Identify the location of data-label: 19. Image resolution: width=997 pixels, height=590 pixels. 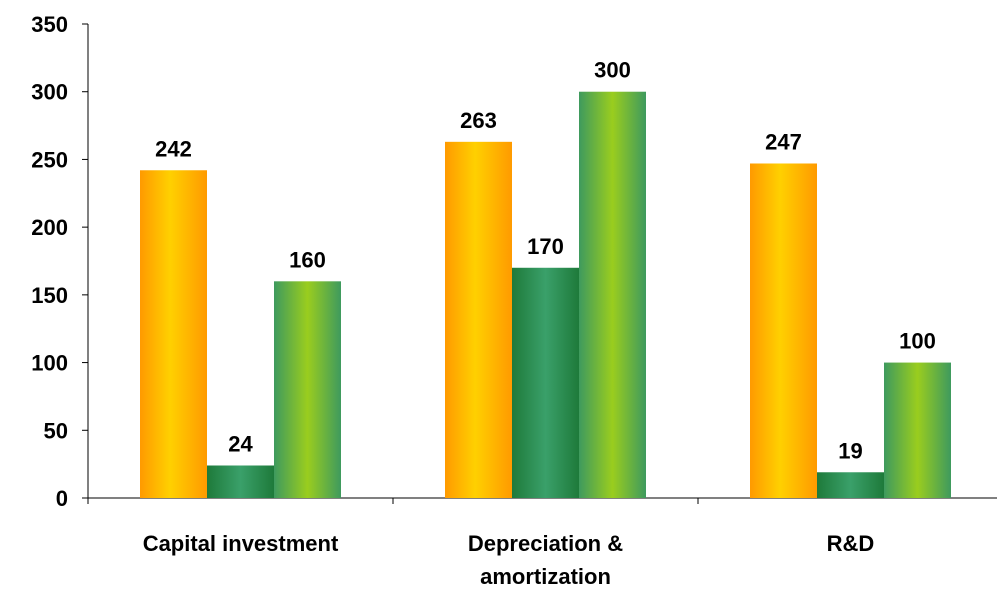
(850, 450).